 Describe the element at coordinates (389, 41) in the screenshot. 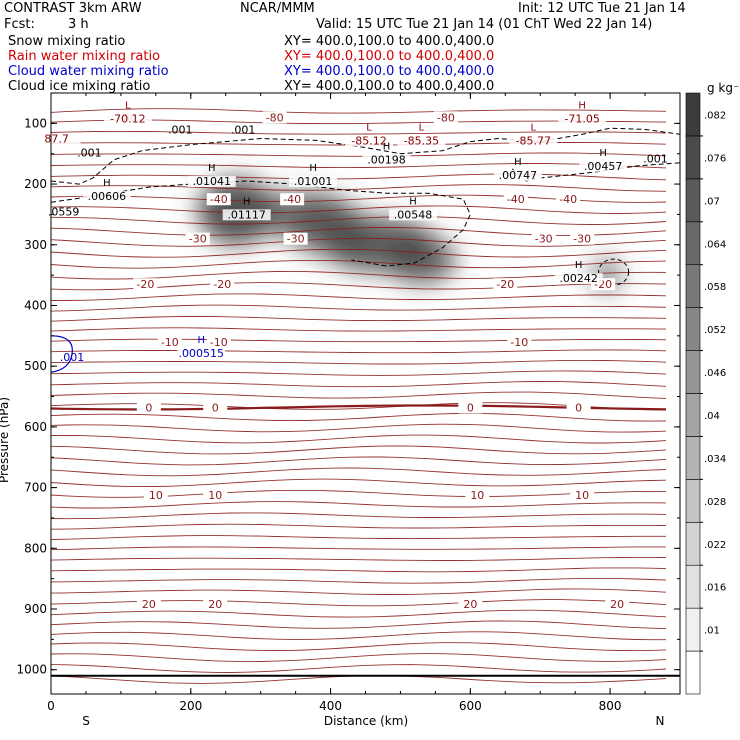

I see `field-xy-snow: XY= 400.0,100.0 to 400.0,400.0` at that location.